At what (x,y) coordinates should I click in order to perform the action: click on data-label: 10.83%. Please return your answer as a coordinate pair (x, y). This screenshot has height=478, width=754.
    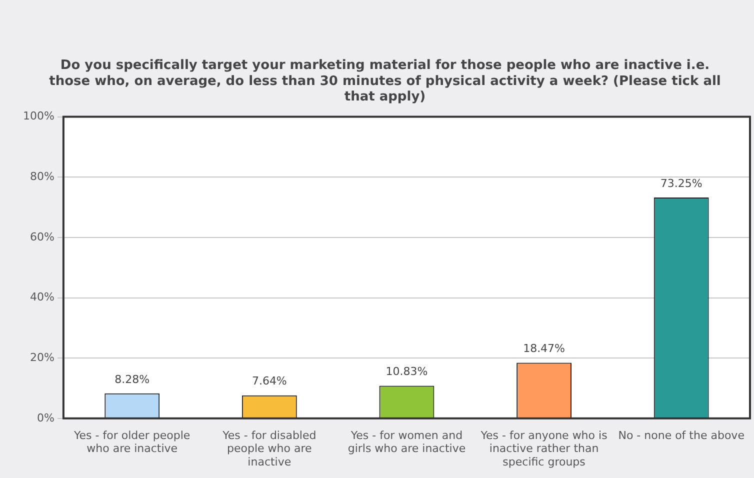
    Looking at the image, I should click on (407, 371).